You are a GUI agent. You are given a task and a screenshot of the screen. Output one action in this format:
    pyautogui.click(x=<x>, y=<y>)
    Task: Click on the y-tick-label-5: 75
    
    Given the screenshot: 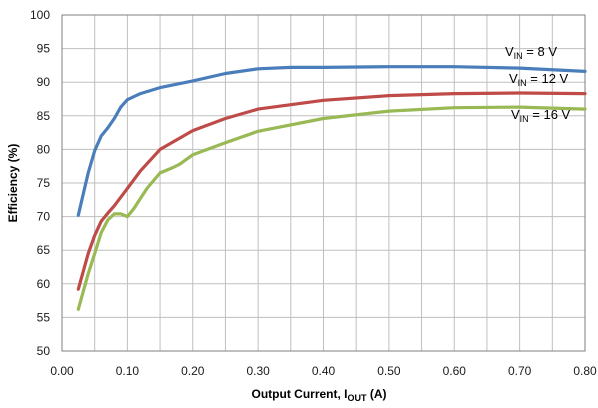 What is the action you would take?
    pyautogui.click(x=44, y=183)
    